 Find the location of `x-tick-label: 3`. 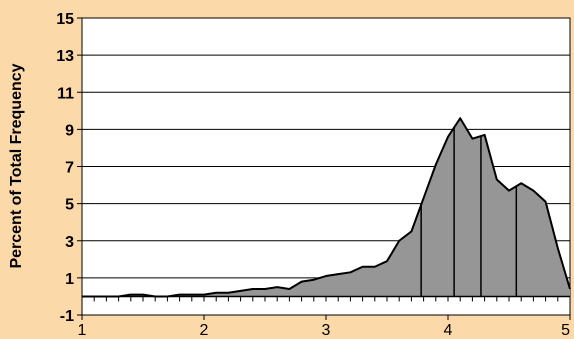

x-tick-label: 3 is located at coordinates (326, 330).